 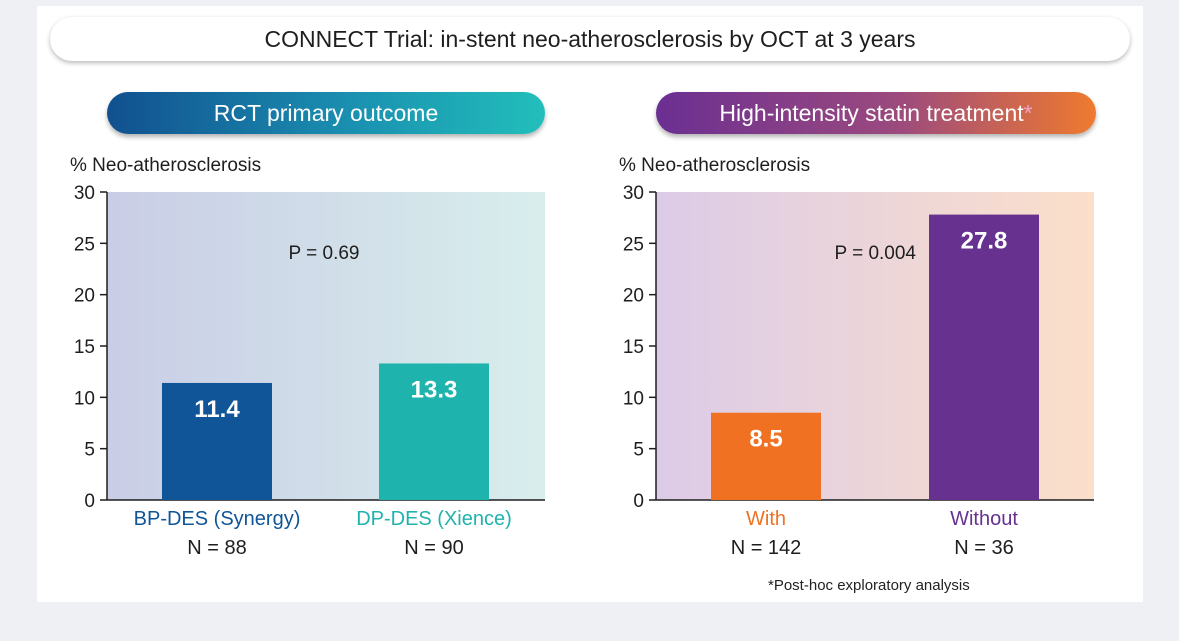 What do you see at coordinates (984, 519) in the screenshot?
I see `x-category-label-1-1: Without` at bounding box center [984, 519].